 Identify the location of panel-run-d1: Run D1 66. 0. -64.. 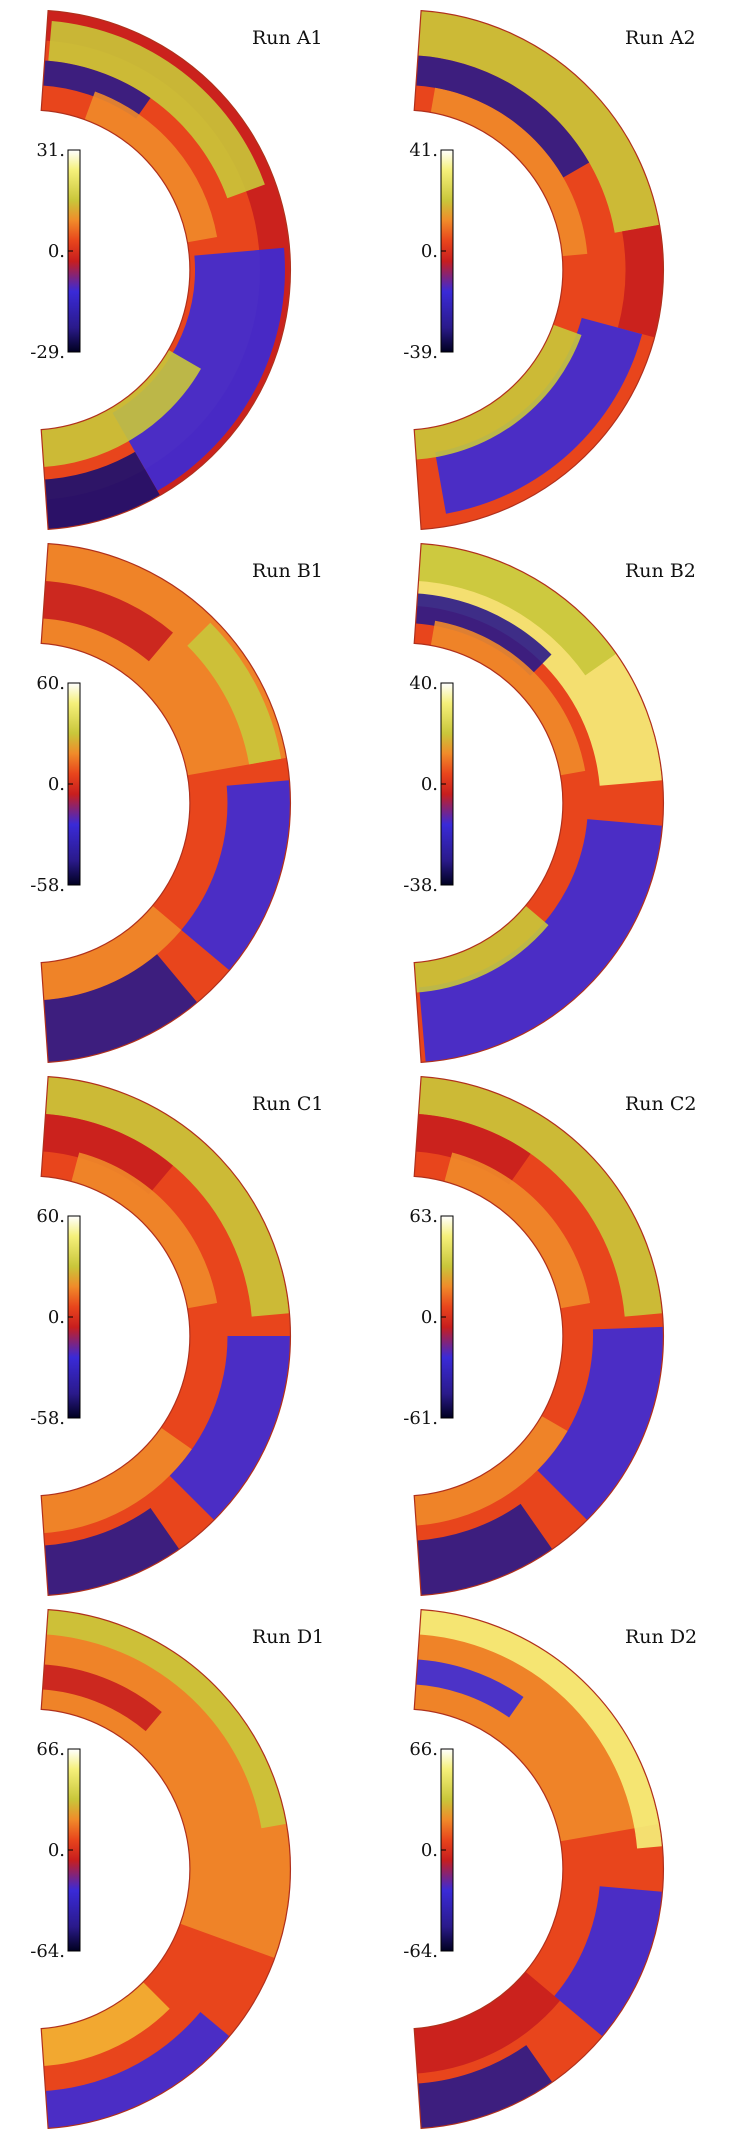
(177, 1869).